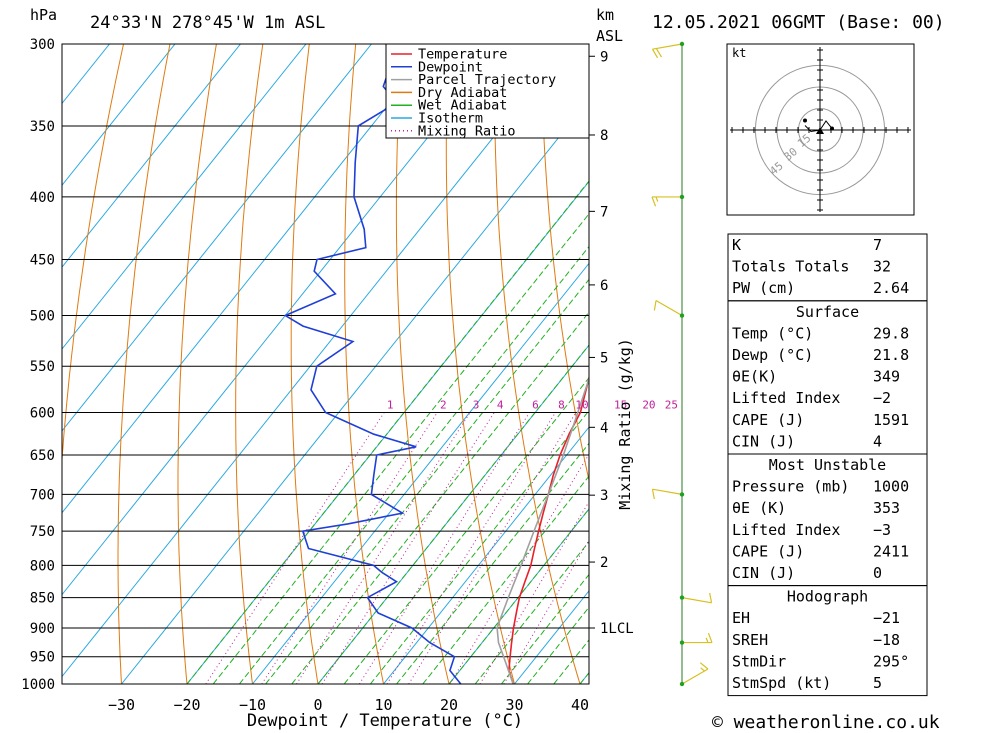 The image size is (1000, 733). Describe the element at coordinates (604, 563) in the screenshot. I see `km-tick-label: 2` at that location.